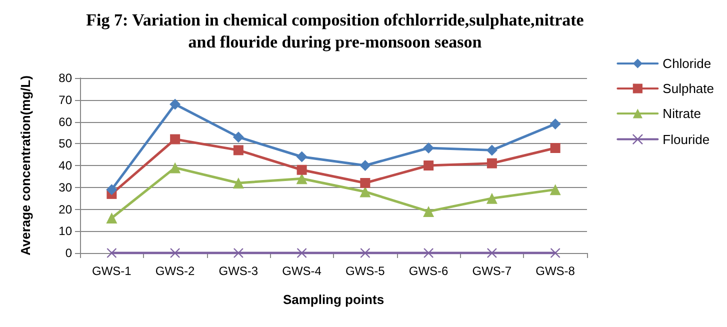 The image size is (727, 327). Describe the element at coordinates (428, 271) in the screenshot. I see `x-tick-label: GWS-6` at that location.